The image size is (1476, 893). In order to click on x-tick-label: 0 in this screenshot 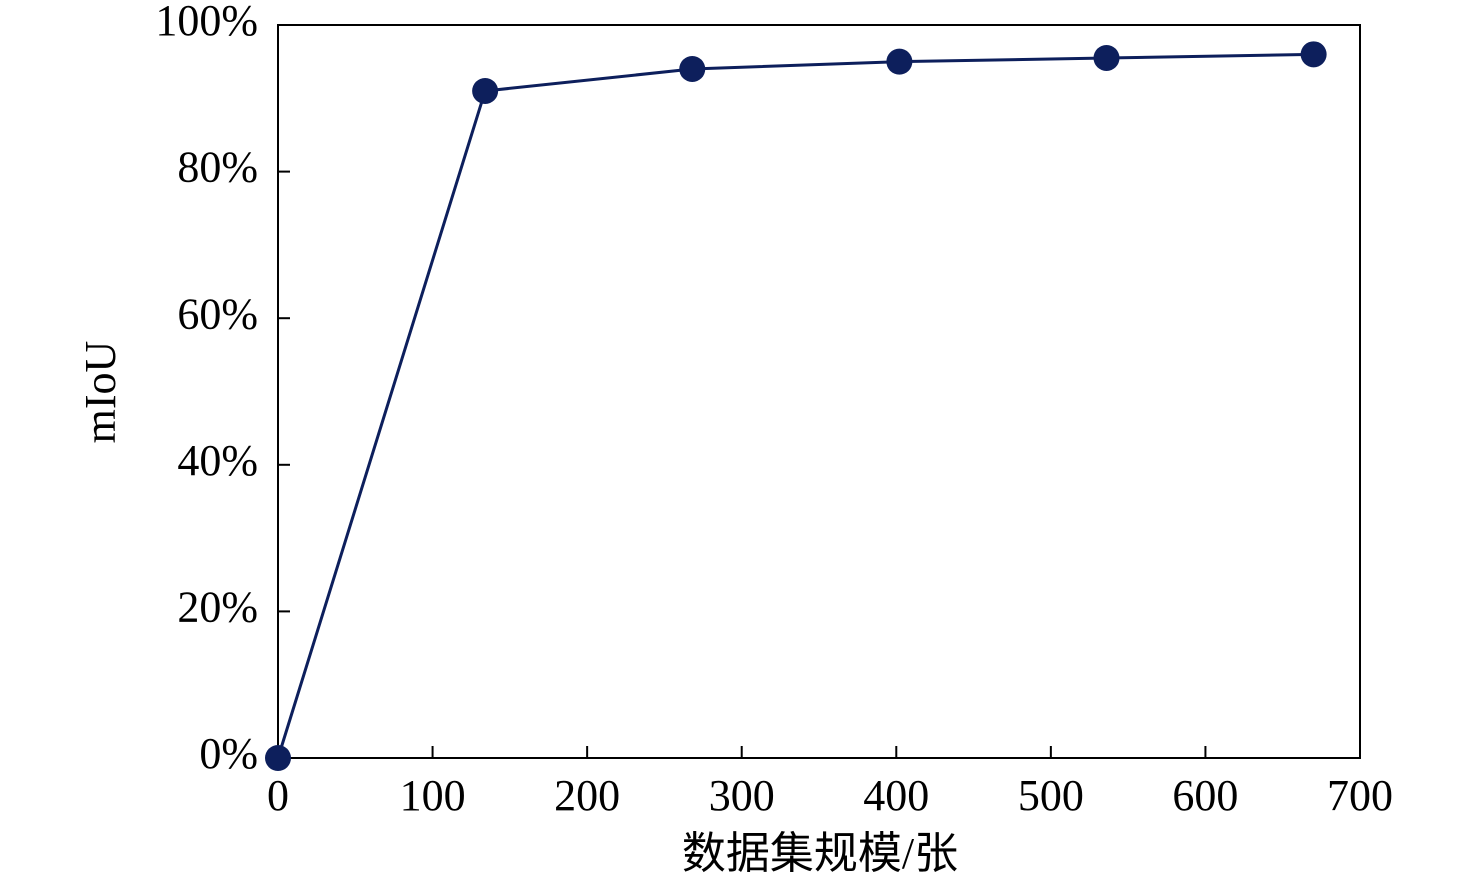, I will do `click(278, 795)`.